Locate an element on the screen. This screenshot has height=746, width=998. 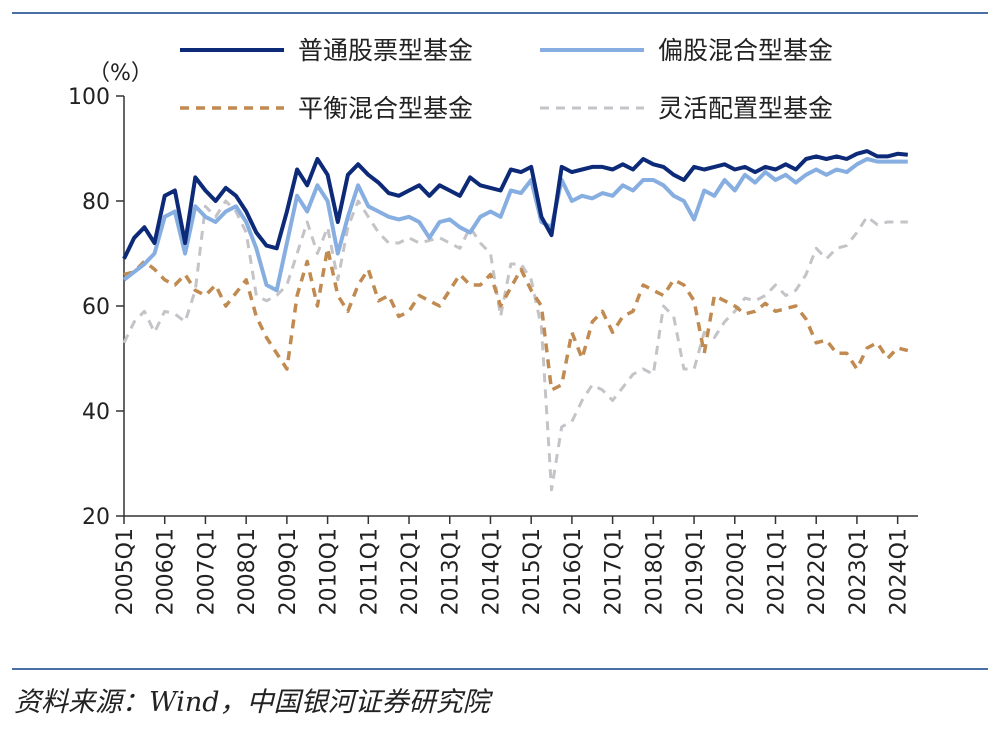
x-tick-label: 2021Q1 is located at coordinates (776, 571).